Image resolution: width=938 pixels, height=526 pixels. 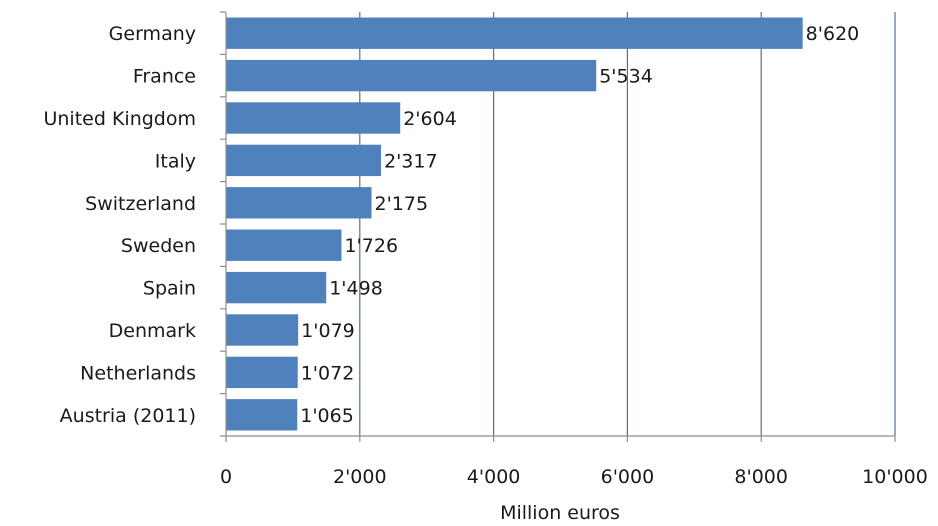 I want to click on x-tick-label: 4'000, so click(x=494, y=477).